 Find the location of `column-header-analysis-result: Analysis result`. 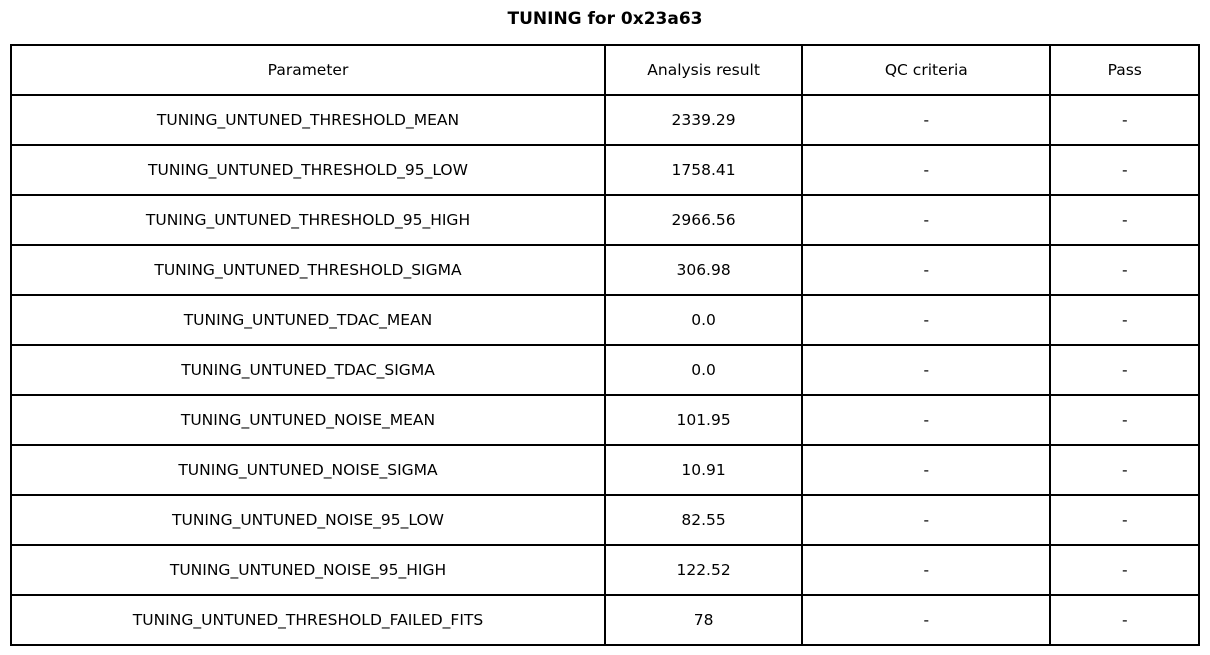

column-header-analysis-result: Analysis result is located at coordinates (703, 70).